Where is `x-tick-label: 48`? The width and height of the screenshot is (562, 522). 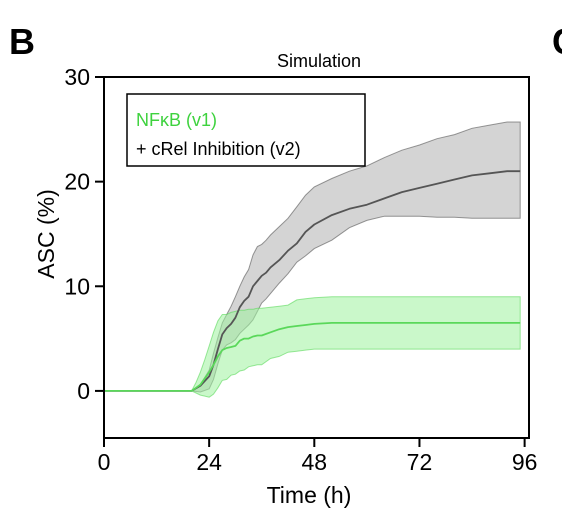
x-tick-label: 48 is located at coordinates (315, 462).